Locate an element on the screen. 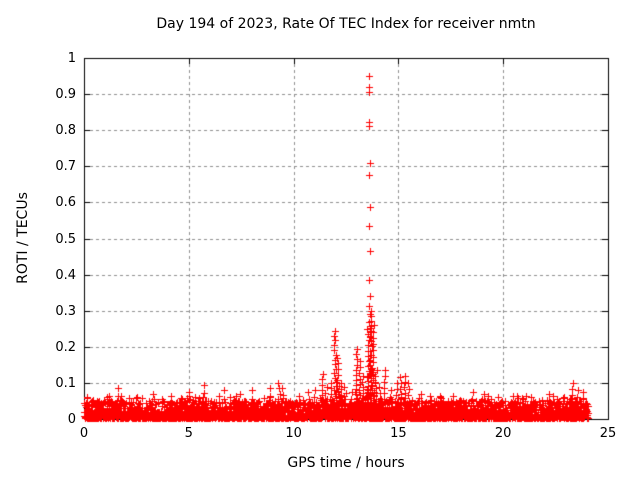 The height and width of the screenshot is (480, 640). y-tick-label: 0.3 is located at coordinates (65, 311).